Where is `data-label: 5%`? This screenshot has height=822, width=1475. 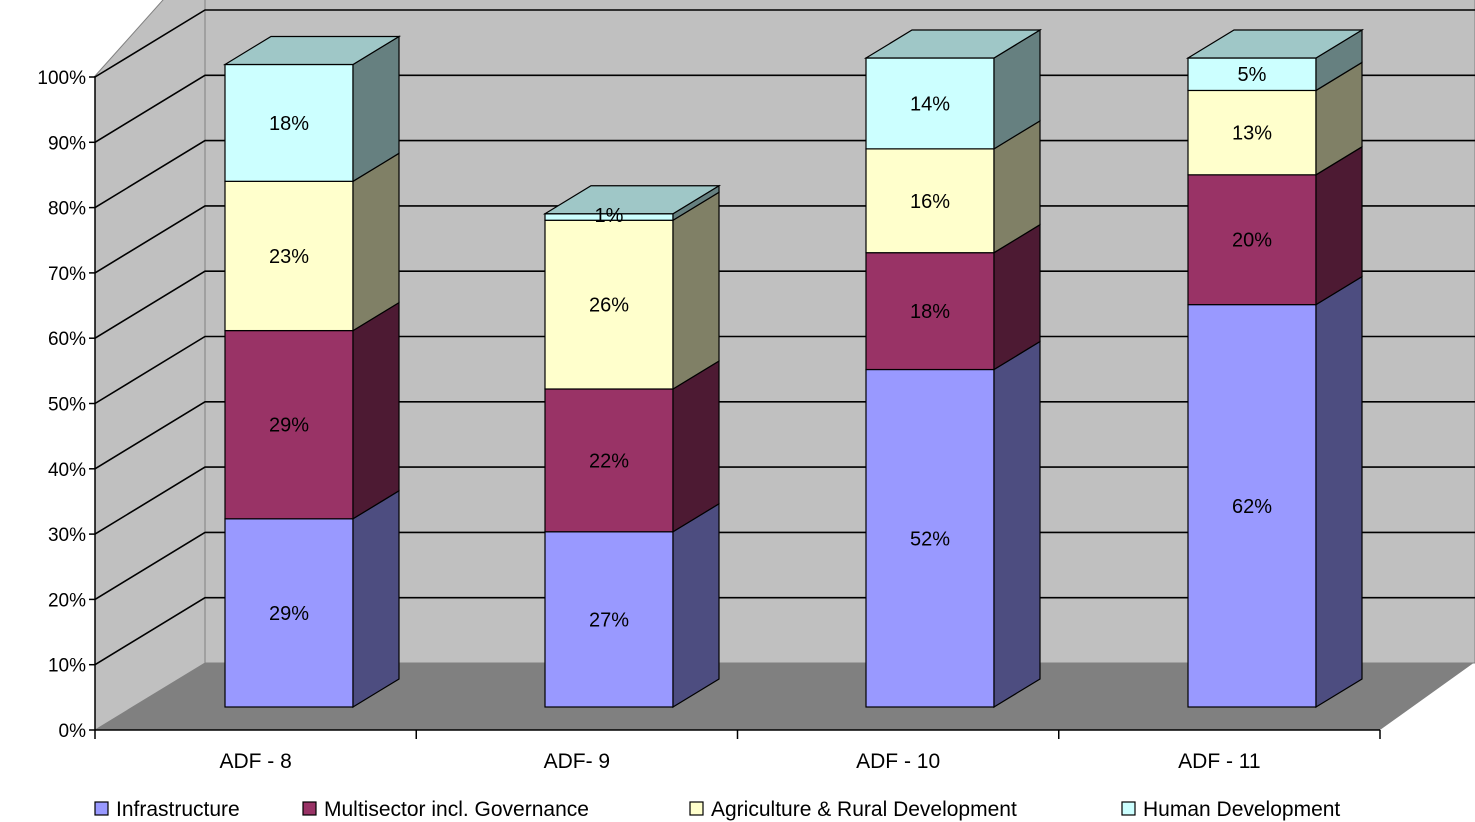
data-label: 5% is located at coordinates (1252, 75).